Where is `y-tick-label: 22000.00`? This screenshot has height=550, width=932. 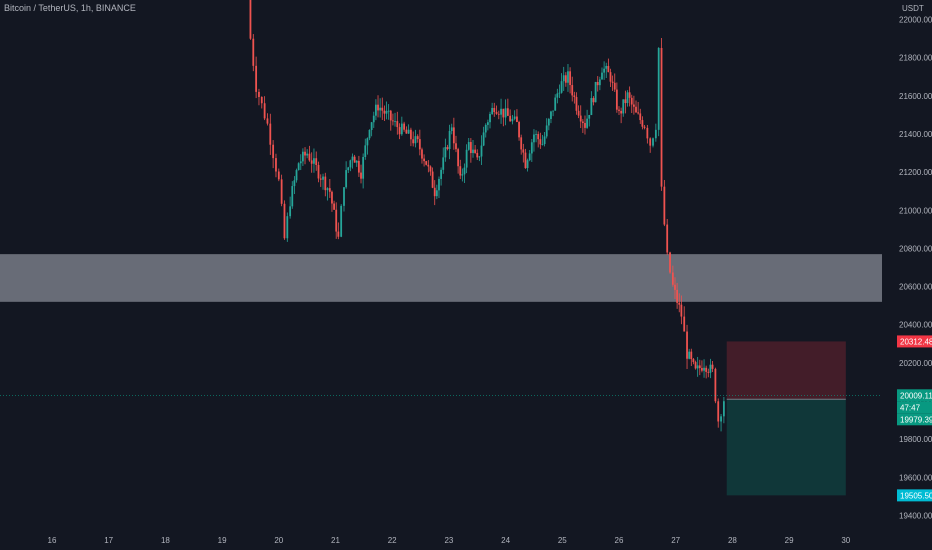
y-tick-label: 22000.00 is located at coordinates (915, 20).